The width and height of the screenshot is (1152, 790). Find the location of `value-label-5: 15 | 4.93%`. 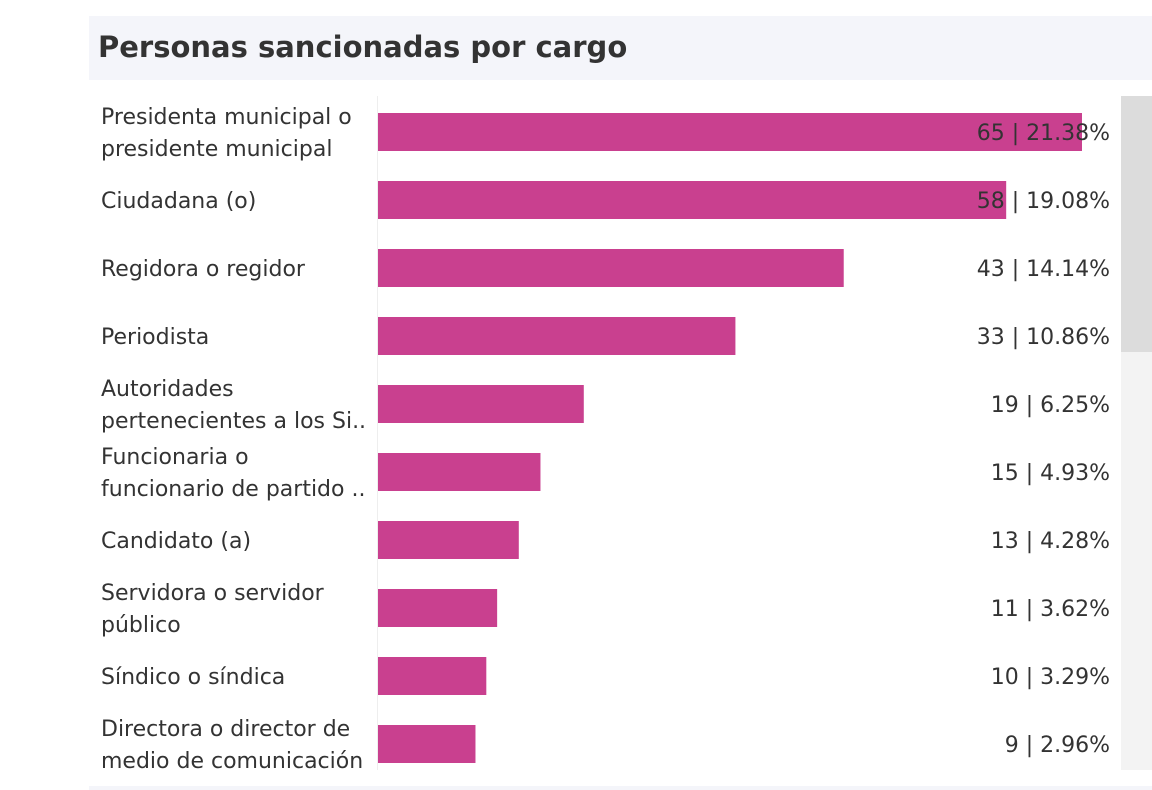

value-label-5: 15 | 4.93% is located at coordinates (1050, 473).